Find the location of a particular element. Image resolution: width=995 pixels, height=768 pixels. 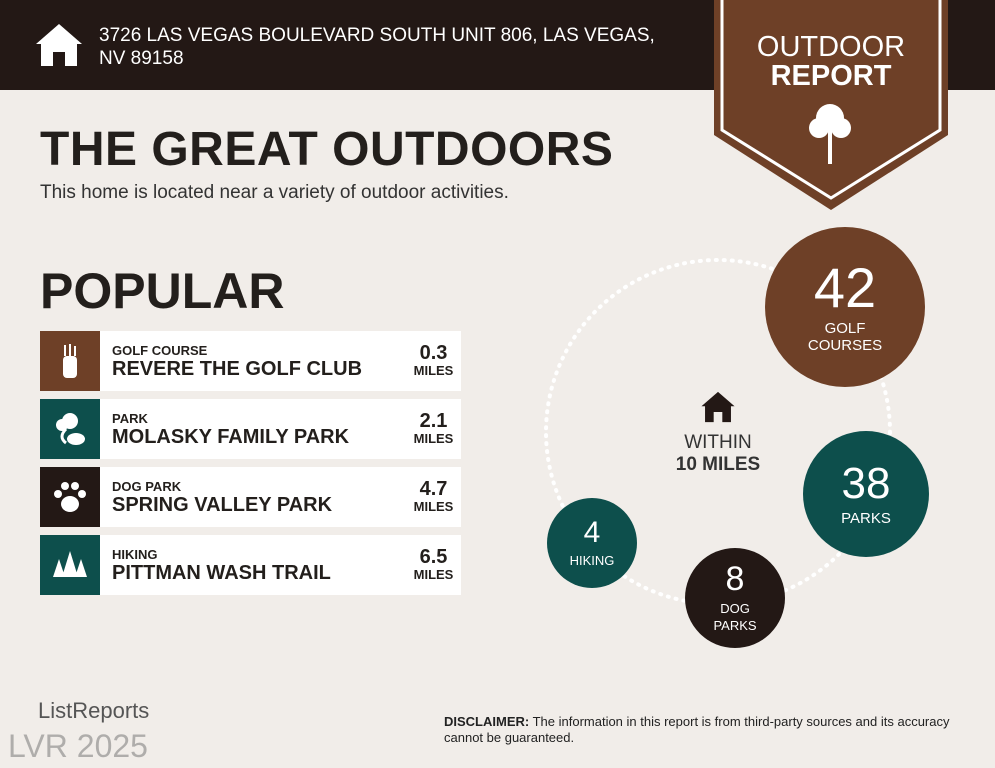

popular-list-item: PARK MOLASKY FAMILY PARK 2.1 MILES is located at coordinates (250, 429).